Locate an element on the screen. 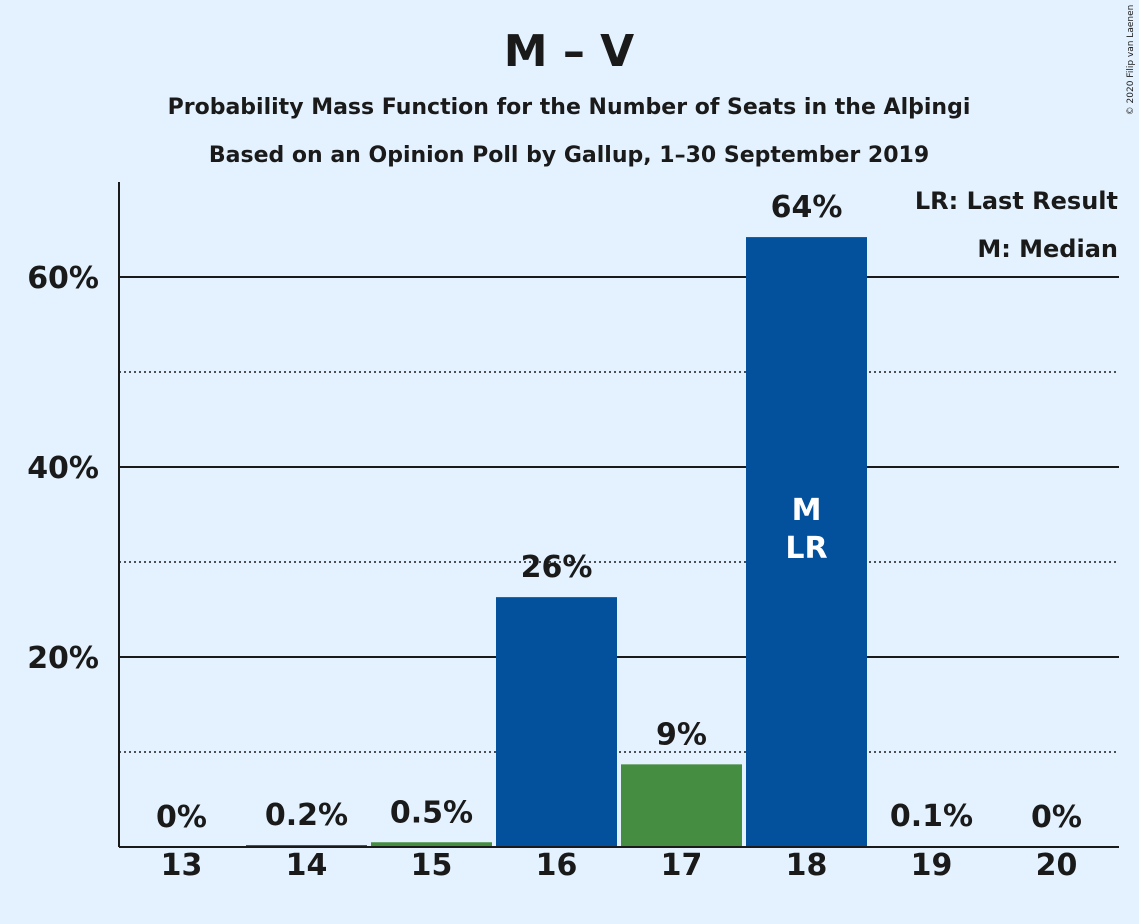  data-label-19: 0.1% is located at coordinates (931, 816).